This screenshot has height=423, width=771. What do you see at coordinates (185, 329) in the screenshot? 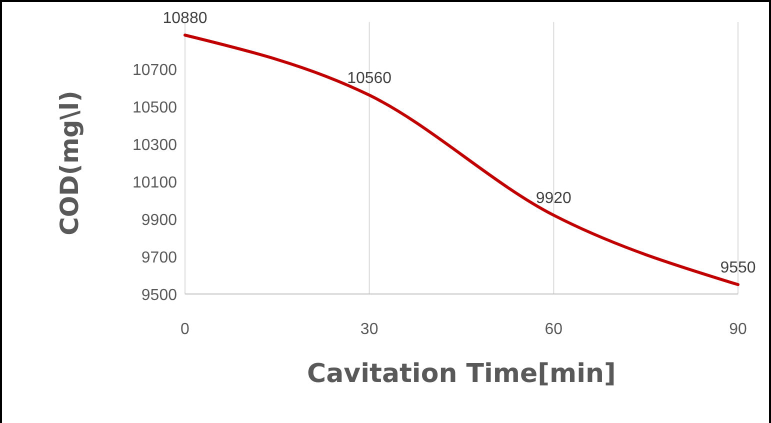
I see `x-tick-label: 0` at bounding box center [185, 329].